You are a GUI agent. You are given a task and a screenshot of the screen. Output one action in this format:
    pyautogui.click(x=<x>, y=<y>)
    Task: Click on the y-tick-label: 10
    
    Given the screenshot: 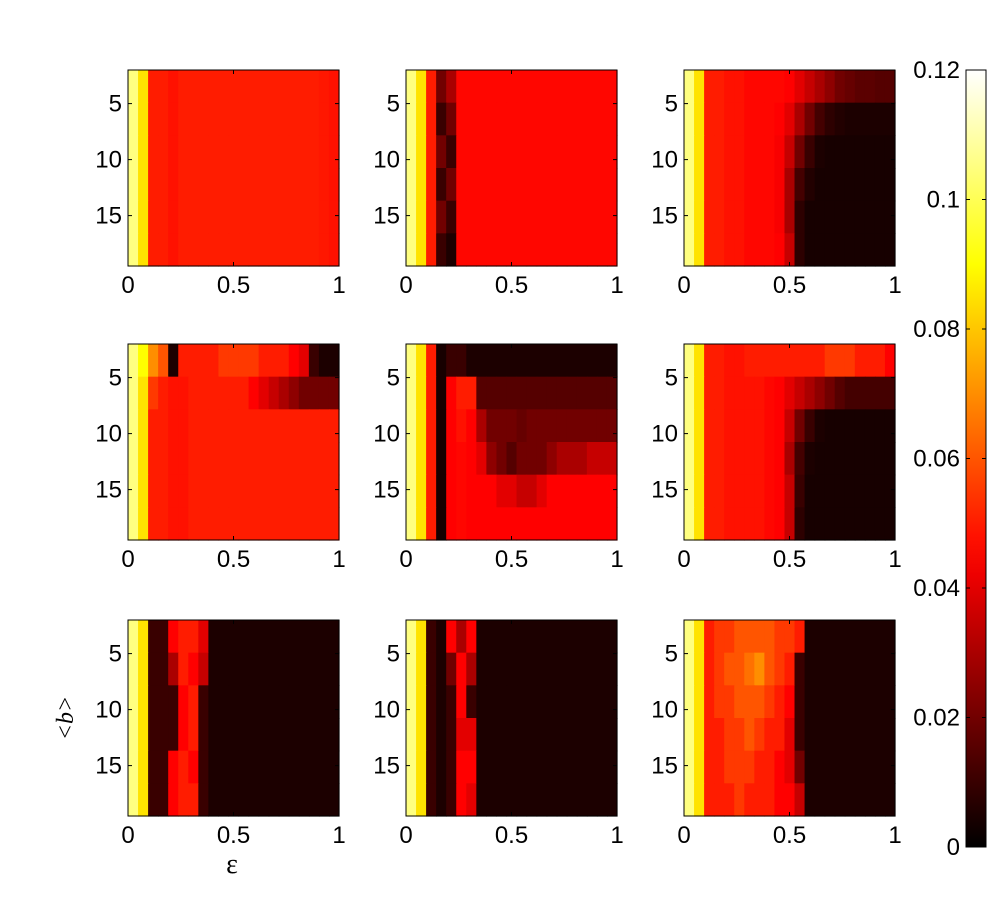 What is the action you would take?
    pyautogui.click(x=664, y=710)
    